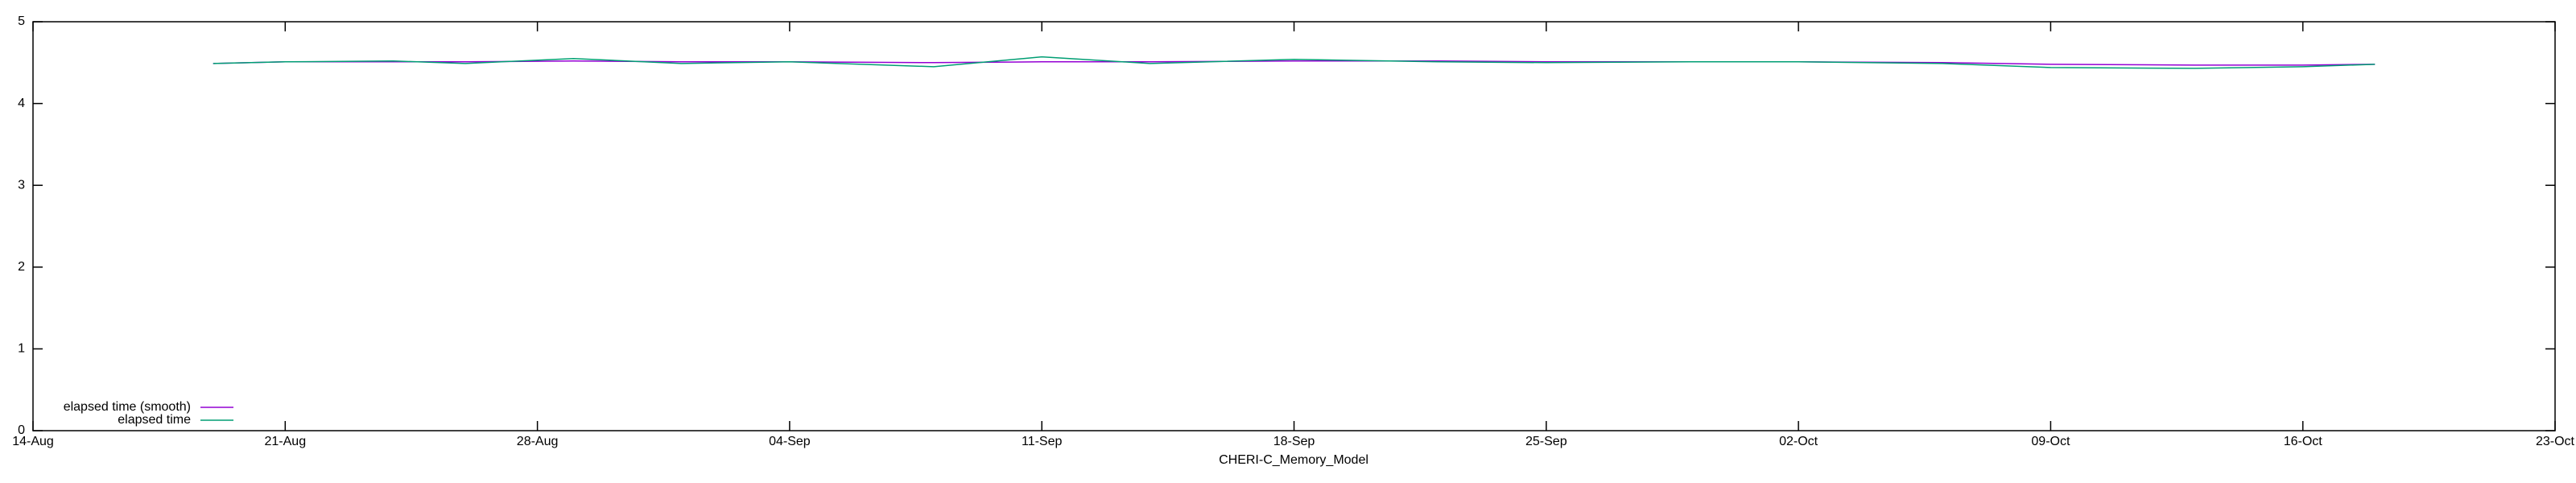 This screenshot has width=2576, height=483. I want to click on x-tick-label: 18-Sep, so click(1294, 442).